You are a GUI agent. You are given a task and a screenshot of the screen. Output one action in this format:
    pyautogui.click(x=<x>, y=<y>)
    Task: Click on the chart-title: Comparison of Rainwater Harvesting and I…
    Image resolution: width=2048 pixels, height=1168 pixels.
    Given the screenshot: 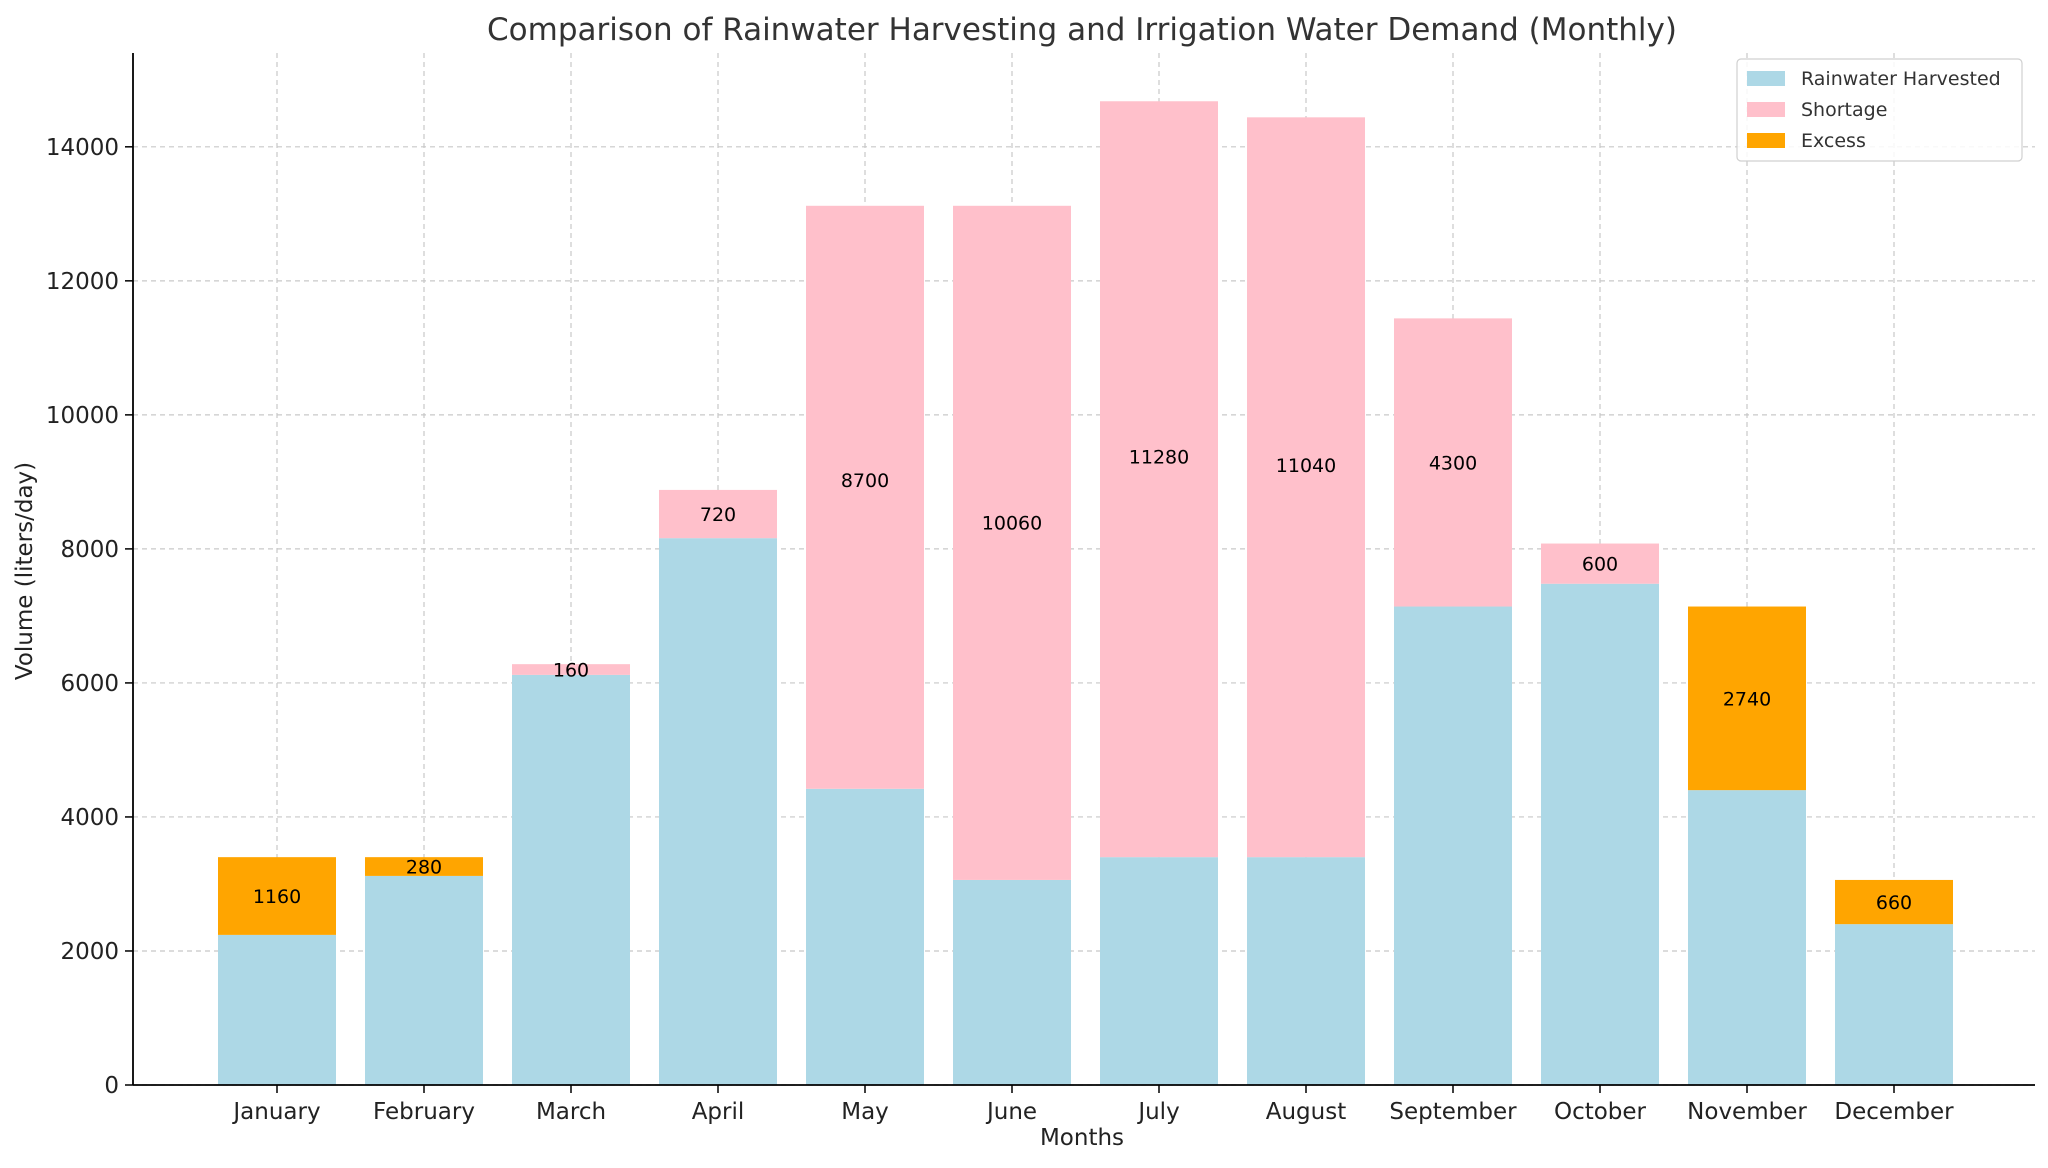 What is the action you would take?
    pyautogui.click(x=1082, y=30)
    